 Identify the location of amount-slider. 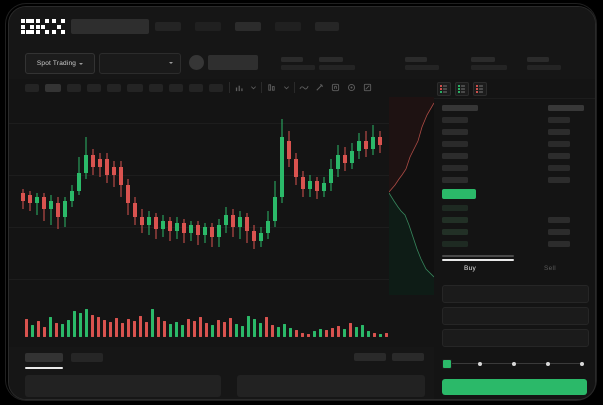
(513, 363).